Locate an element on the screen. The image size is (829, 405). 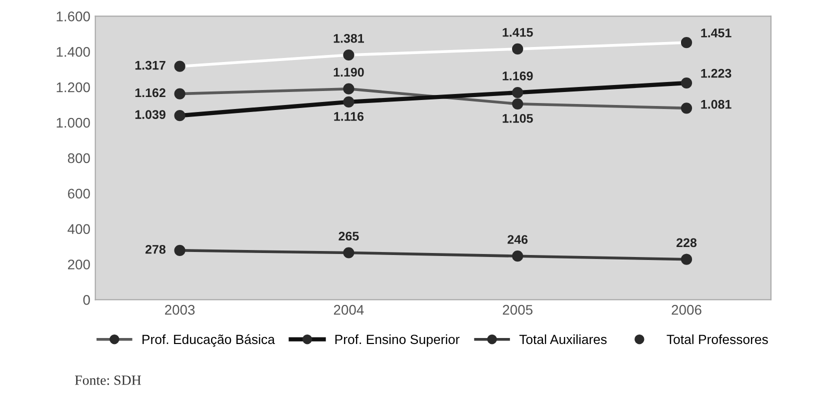
data-label: 1.169 is located at coordinates (517, 76).